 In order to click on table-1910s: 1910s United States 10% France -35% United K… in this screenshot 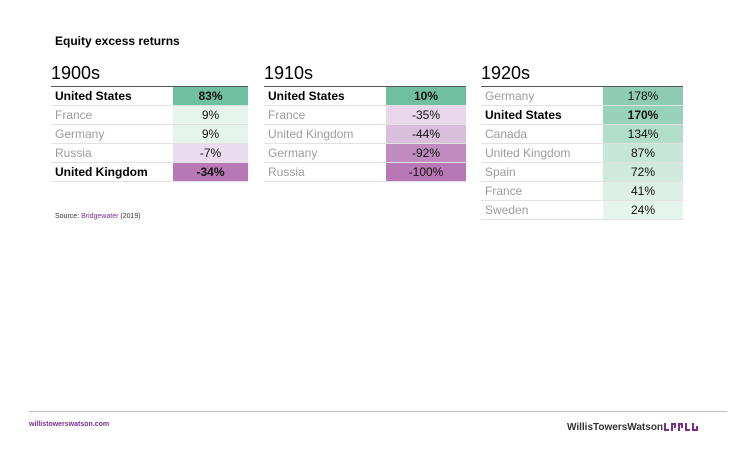, I will do `click(365, 122)`.